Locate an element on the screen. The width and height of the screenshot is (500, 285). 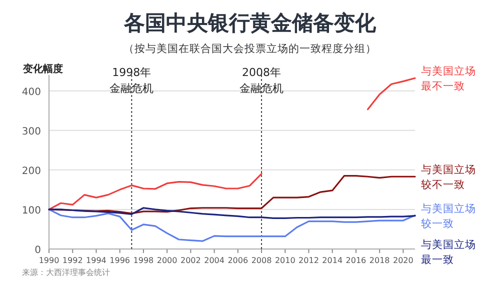
y-tick-label: 400 is located at coordinates (31, 92).